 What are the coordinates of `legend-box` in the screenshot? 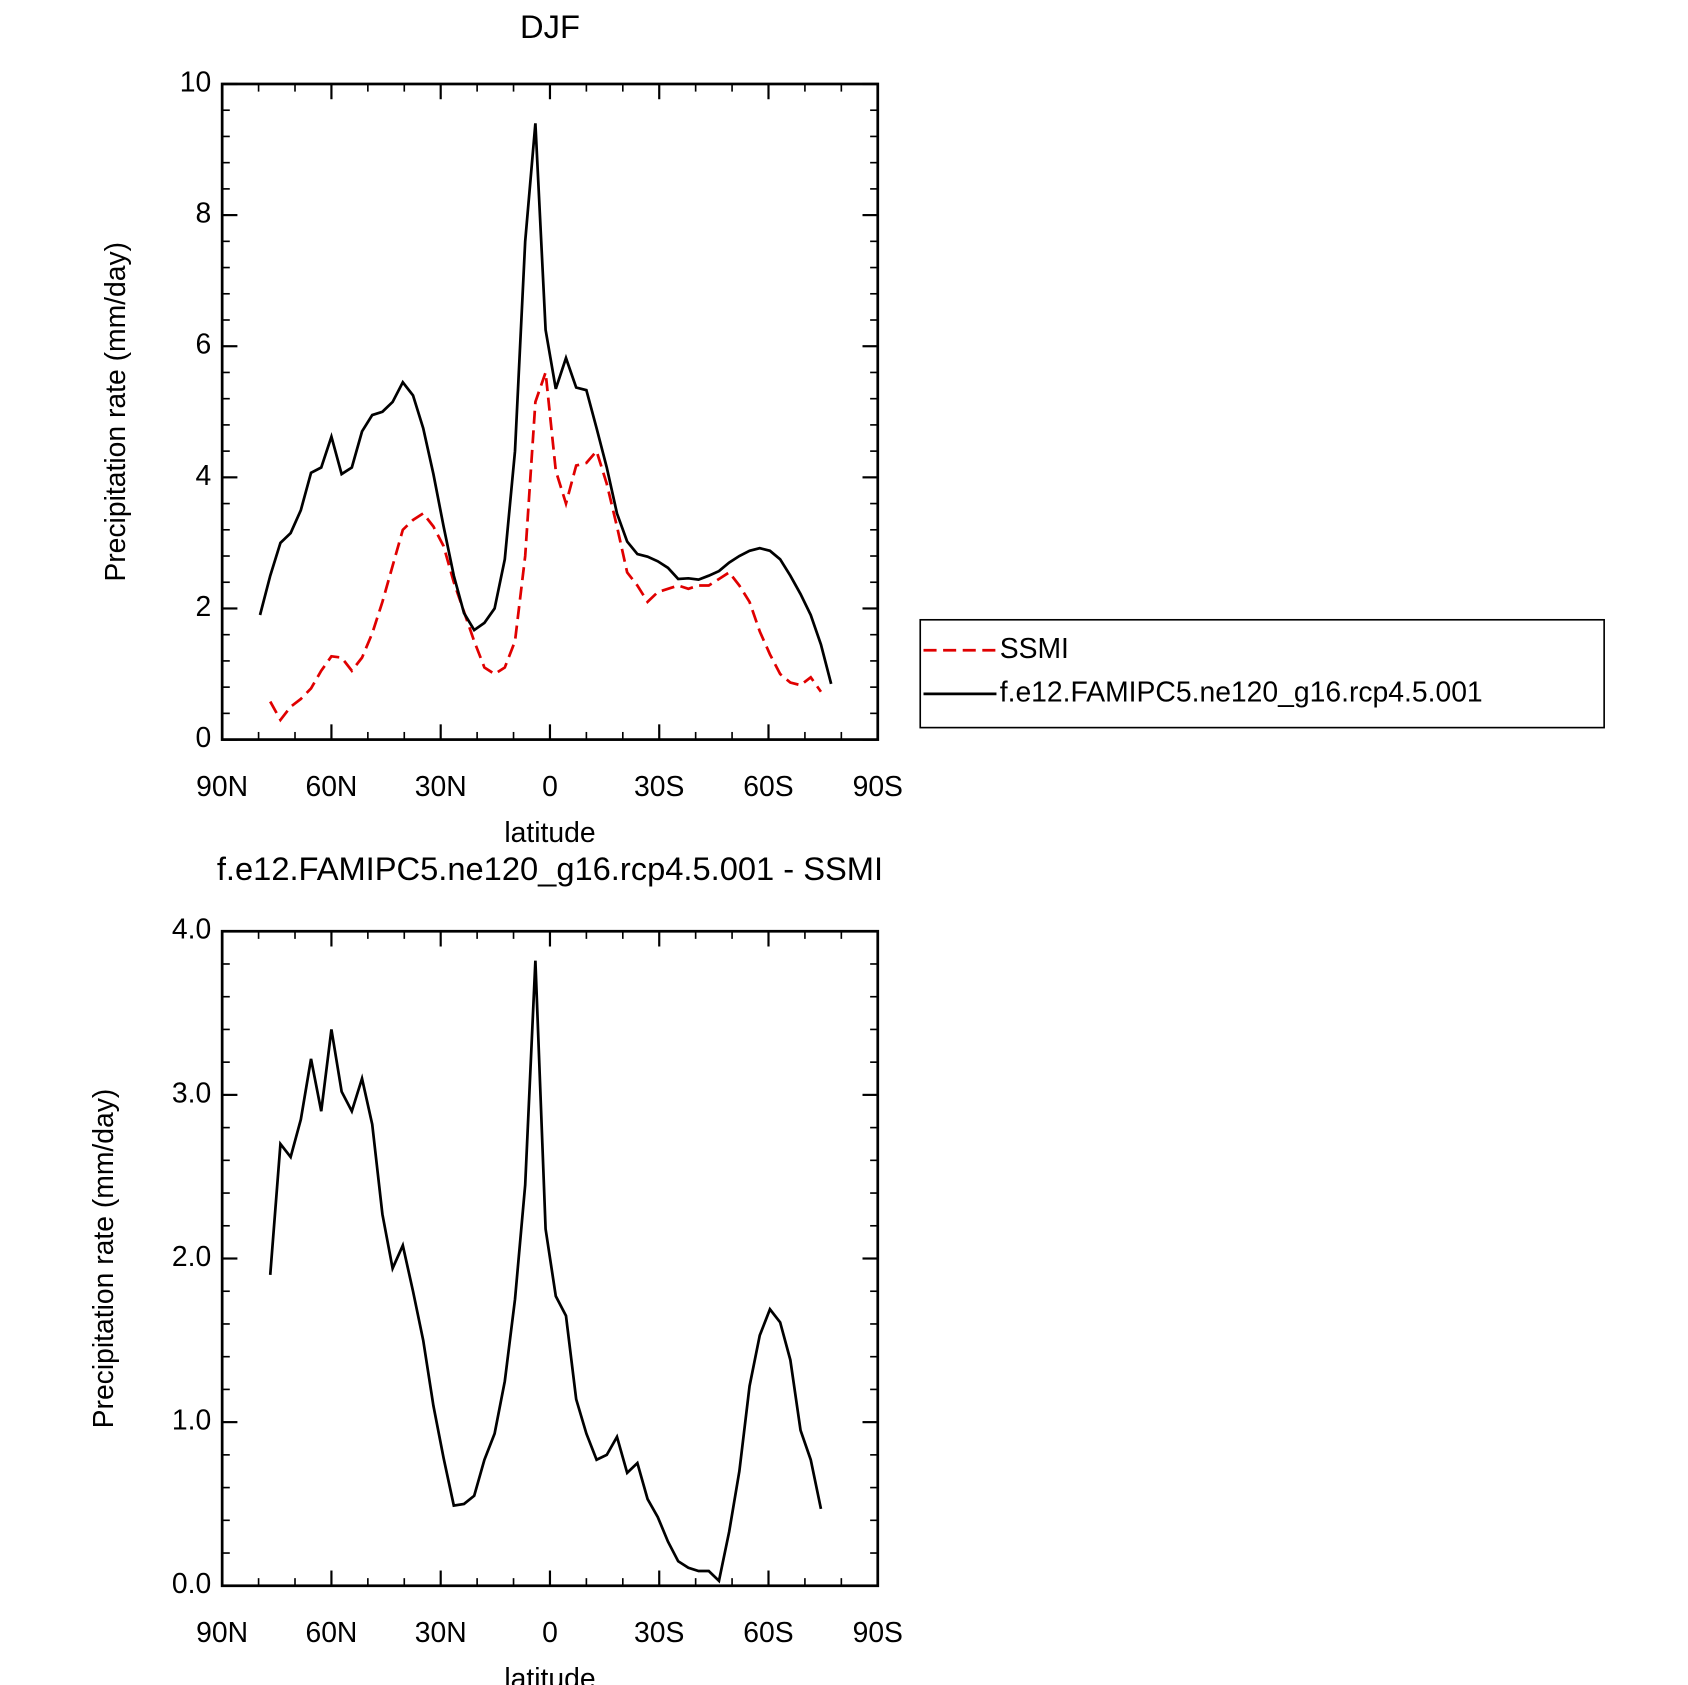 It's located at (1262, 673).